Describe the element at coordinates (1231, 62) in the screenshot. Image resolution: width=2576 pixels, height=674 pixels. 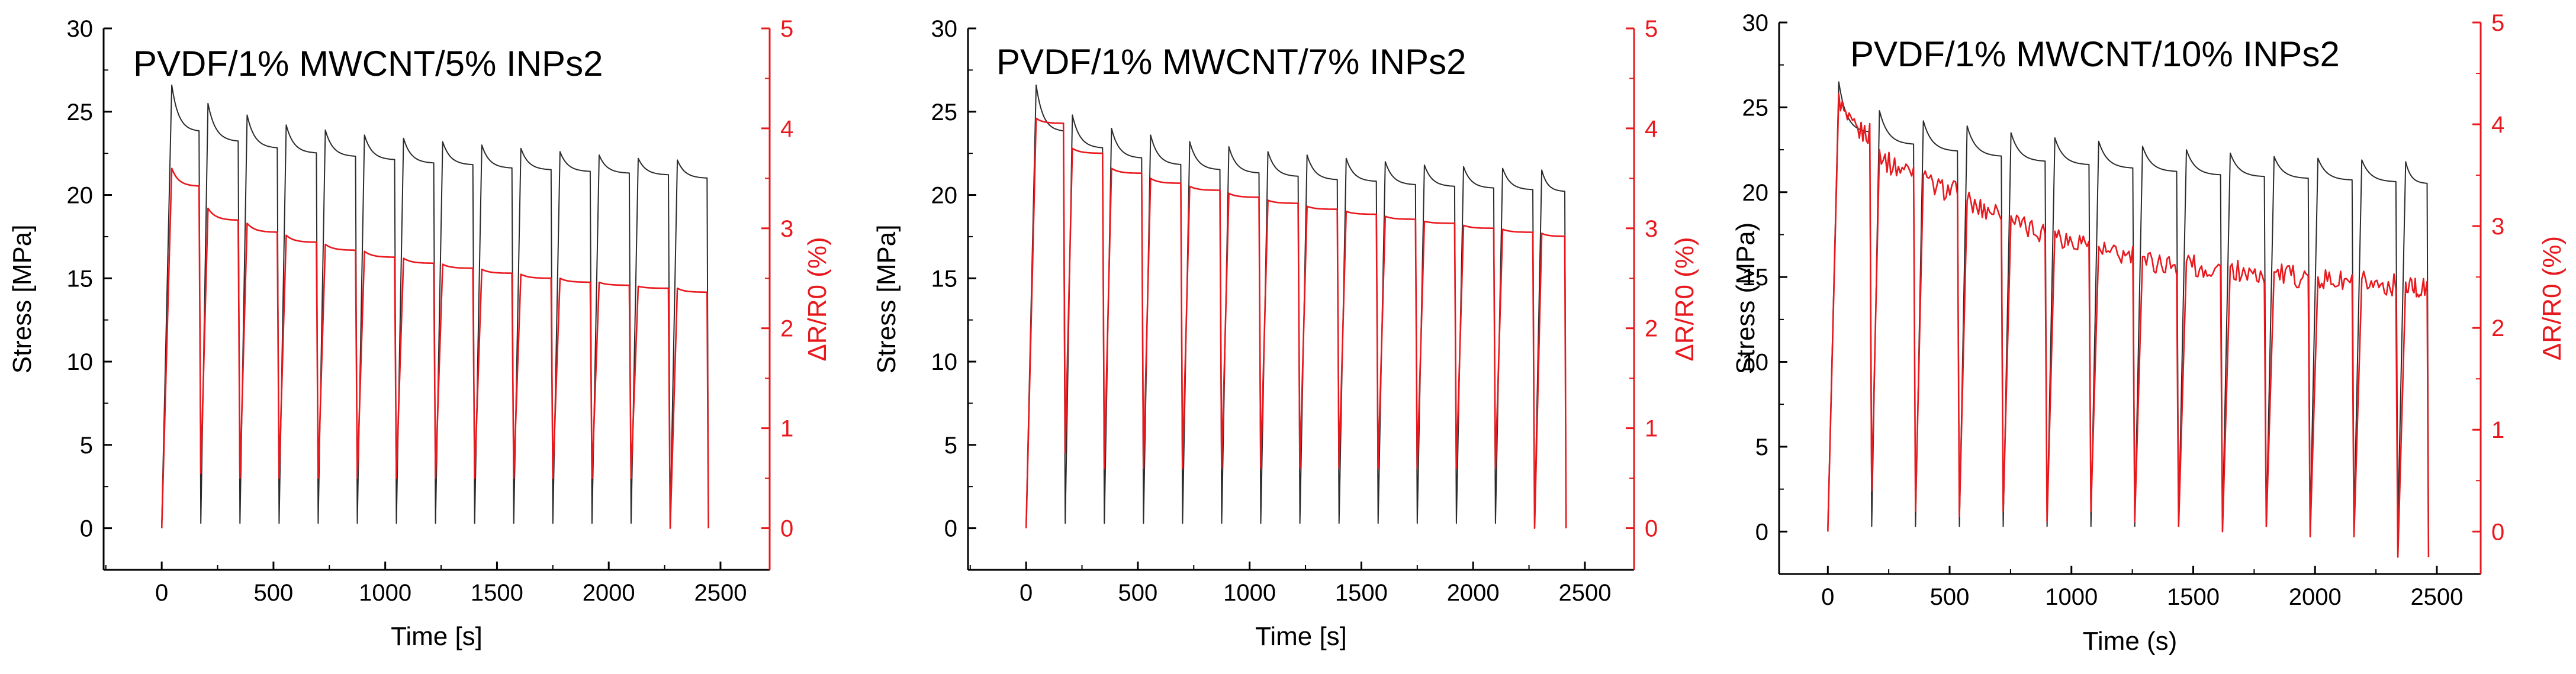
I see `chart-title: PVDF/1% MWCNT/7% INPs2` at that location.